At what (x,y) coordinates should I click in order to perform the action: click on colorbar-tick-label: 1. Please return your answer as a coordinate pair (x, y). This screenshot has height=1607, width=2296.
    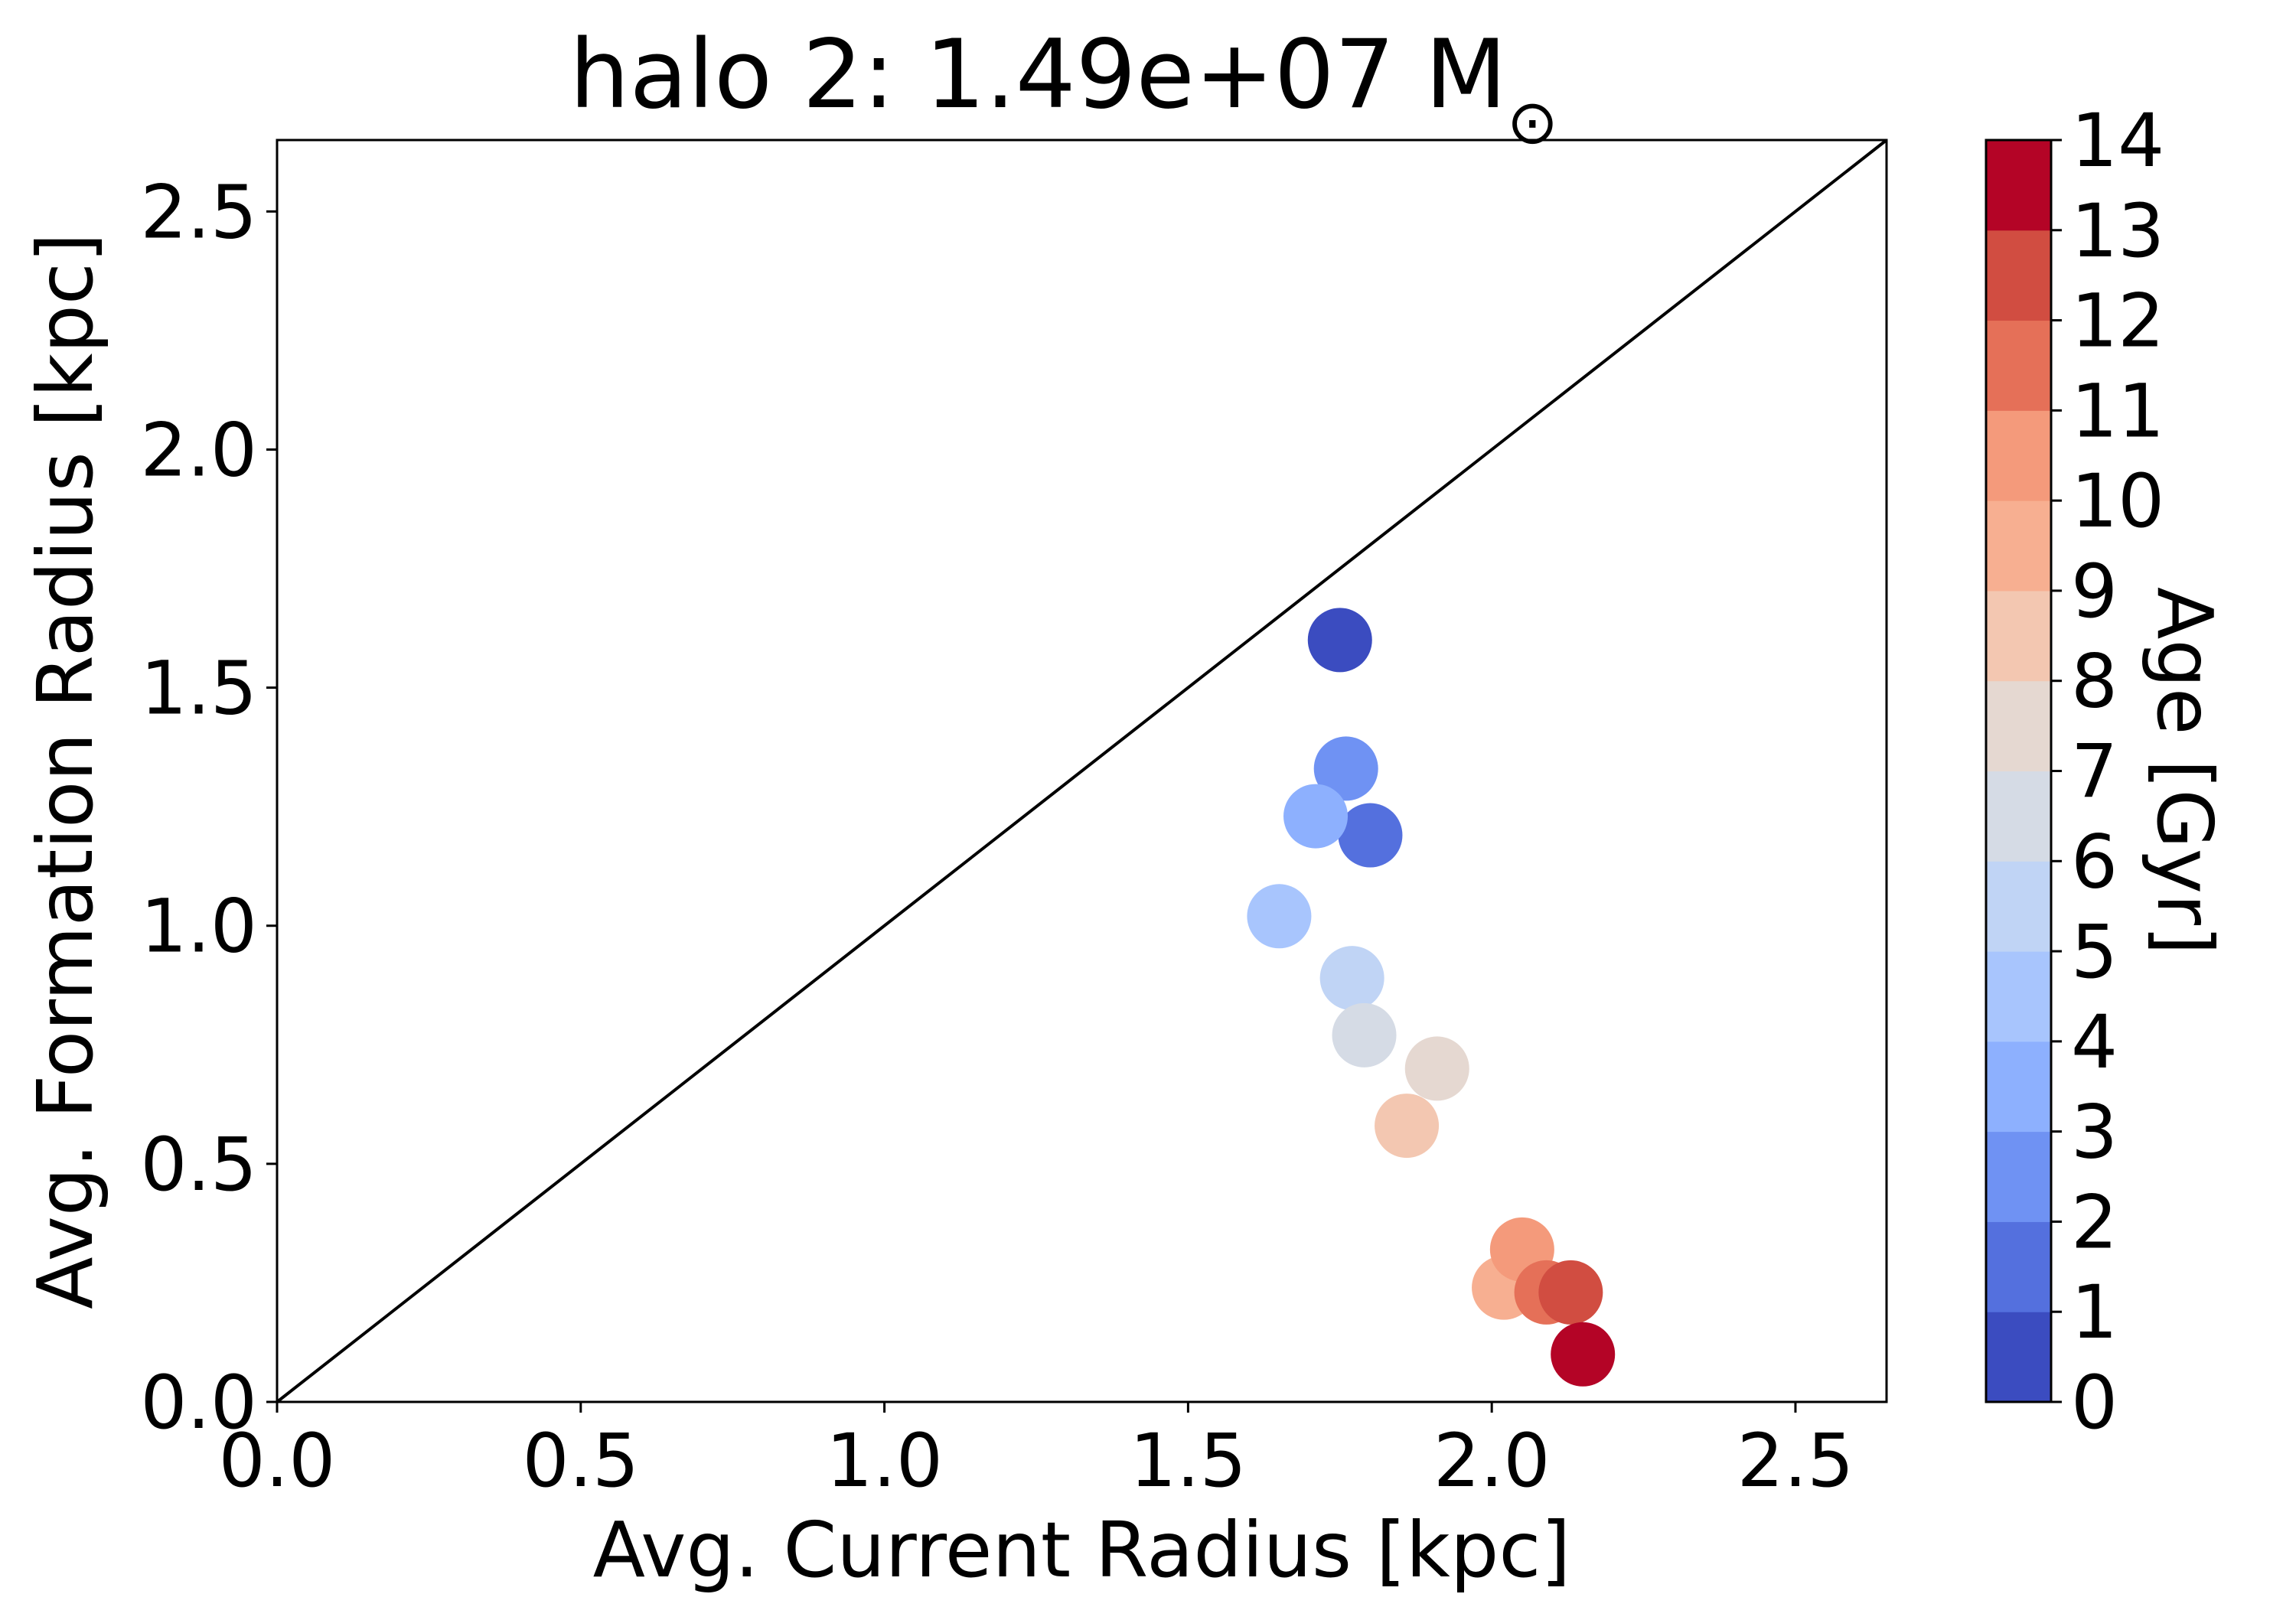
    Looking at the image, I should click on (2094, 1312).